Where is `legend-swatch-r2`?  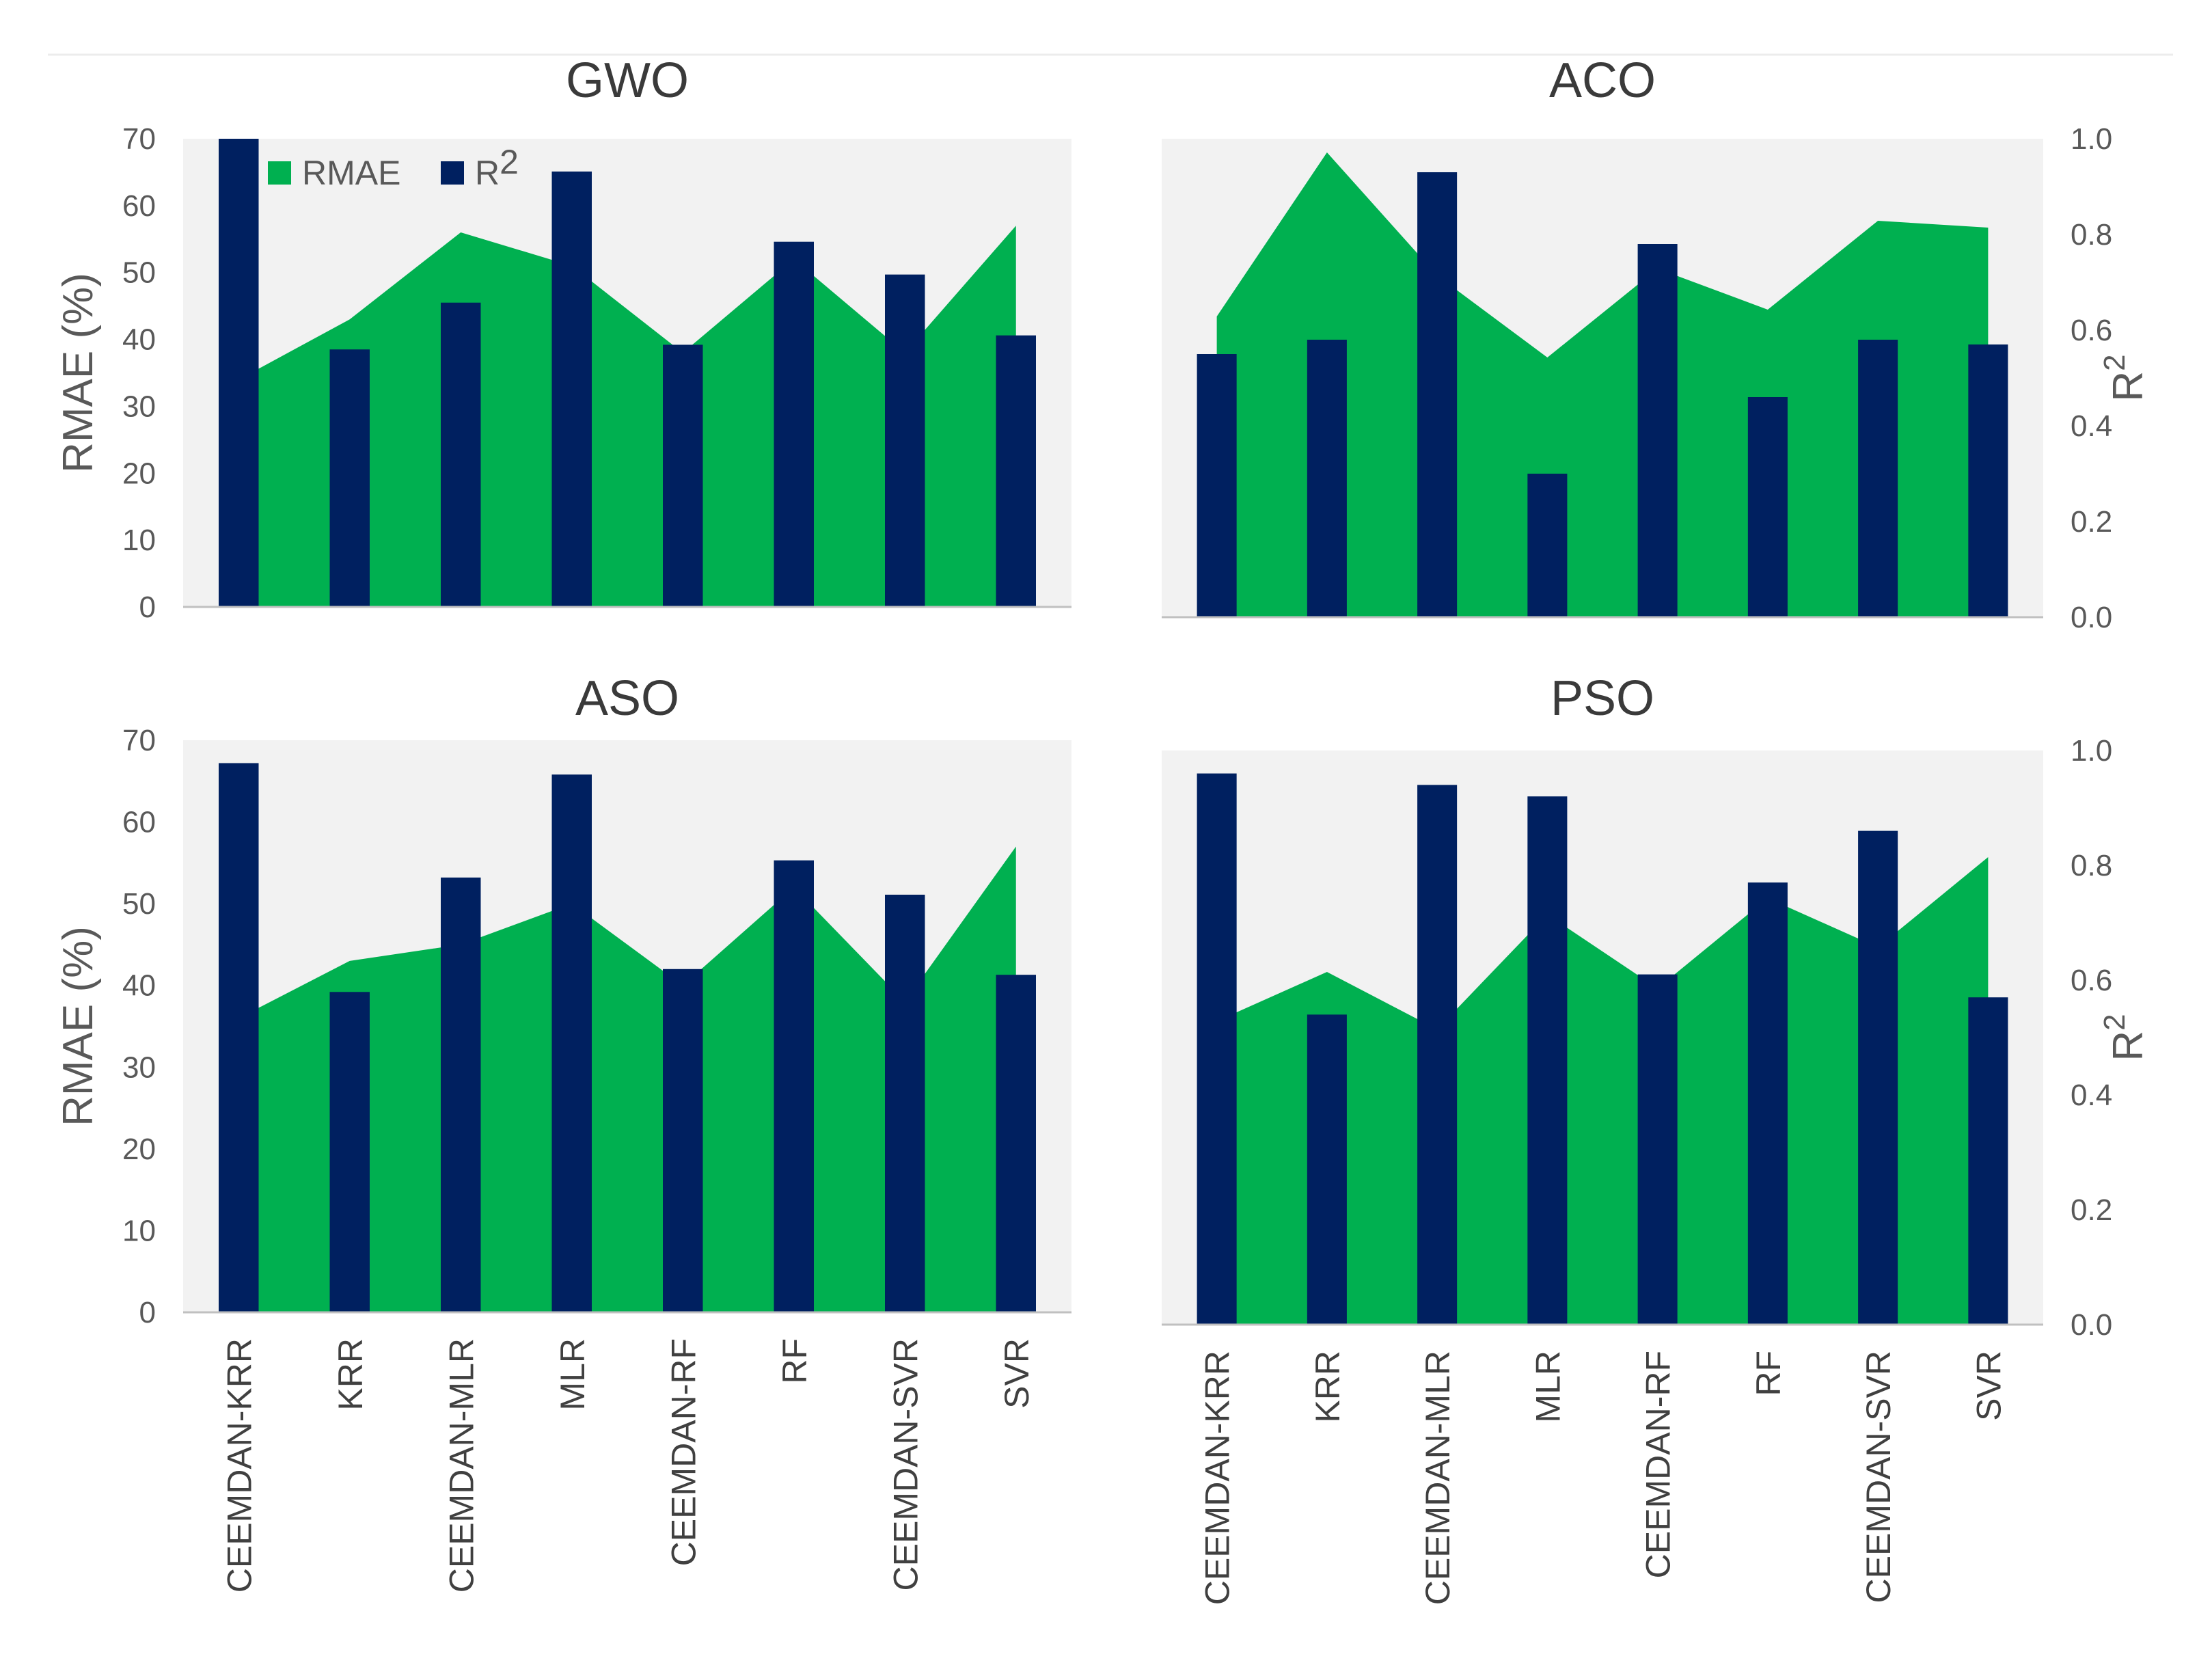 legend-swatch-r2 is located at coordinates (453, 173).